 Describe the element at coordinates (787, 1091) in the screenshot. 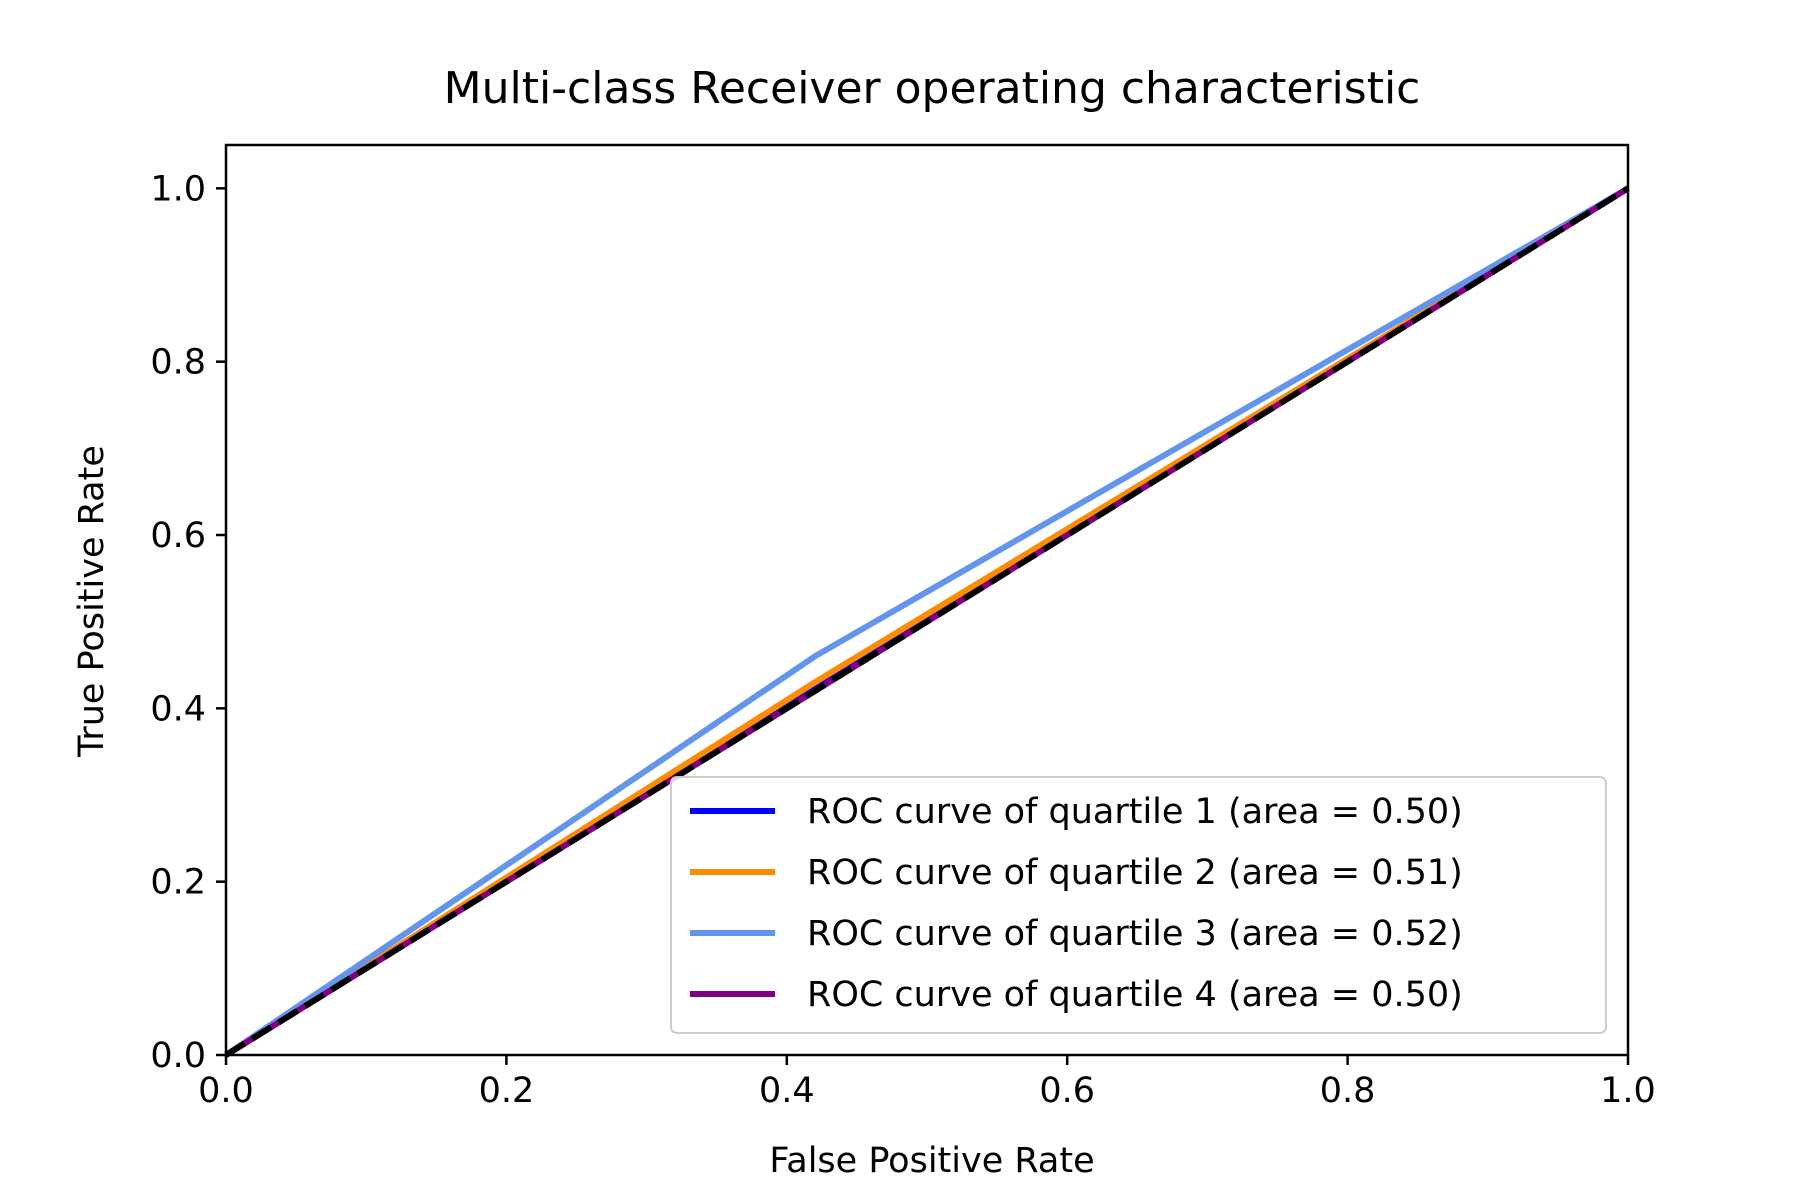

I see `x-tick-label: 0.4` at that location.